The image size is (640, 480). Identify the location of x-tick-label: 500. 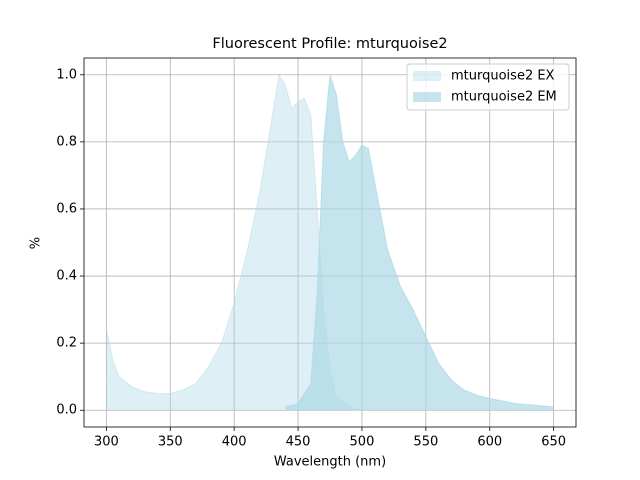
(362, 442).